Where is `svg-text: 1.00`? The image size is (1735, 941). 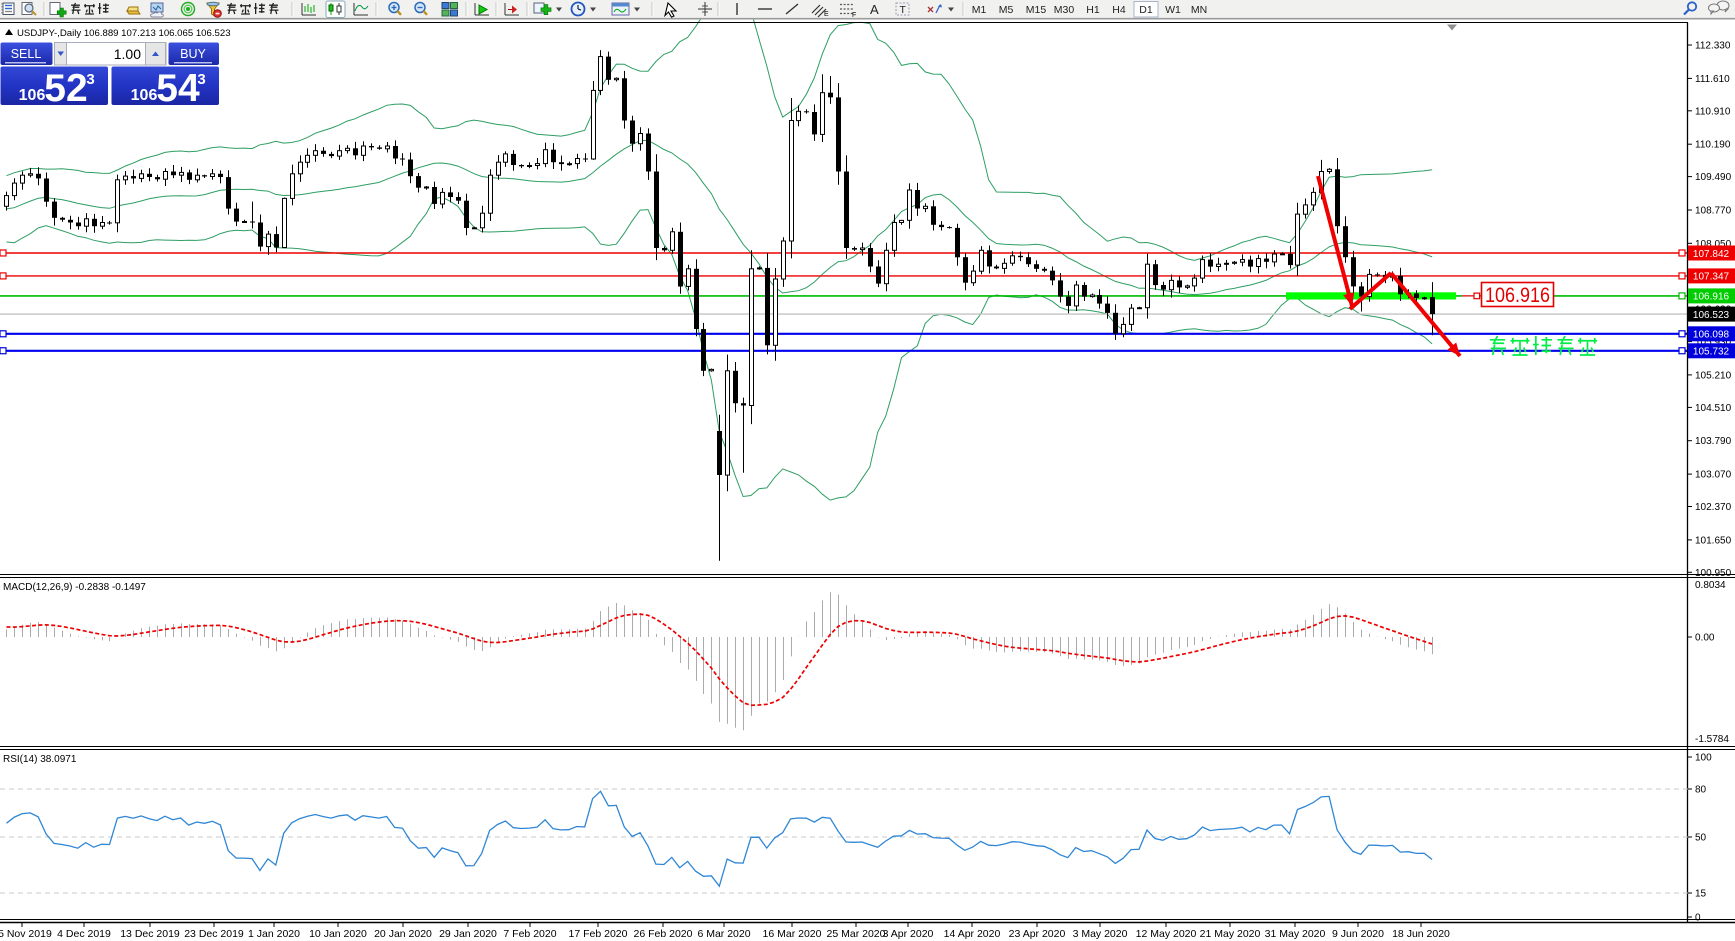 svg-text: 1.00 is located at coordinates (127, 54).